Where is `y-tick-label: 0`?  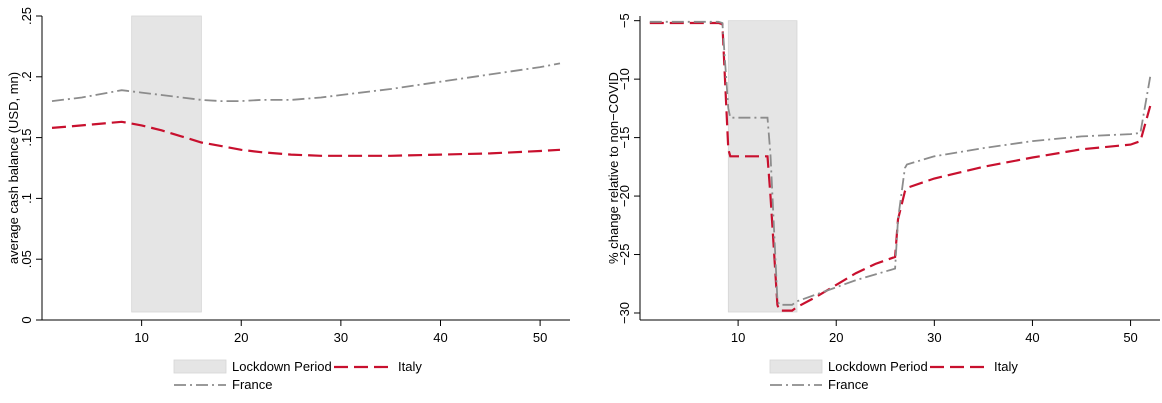
y-tick-label: 0 is located at coordinates (26, 319).